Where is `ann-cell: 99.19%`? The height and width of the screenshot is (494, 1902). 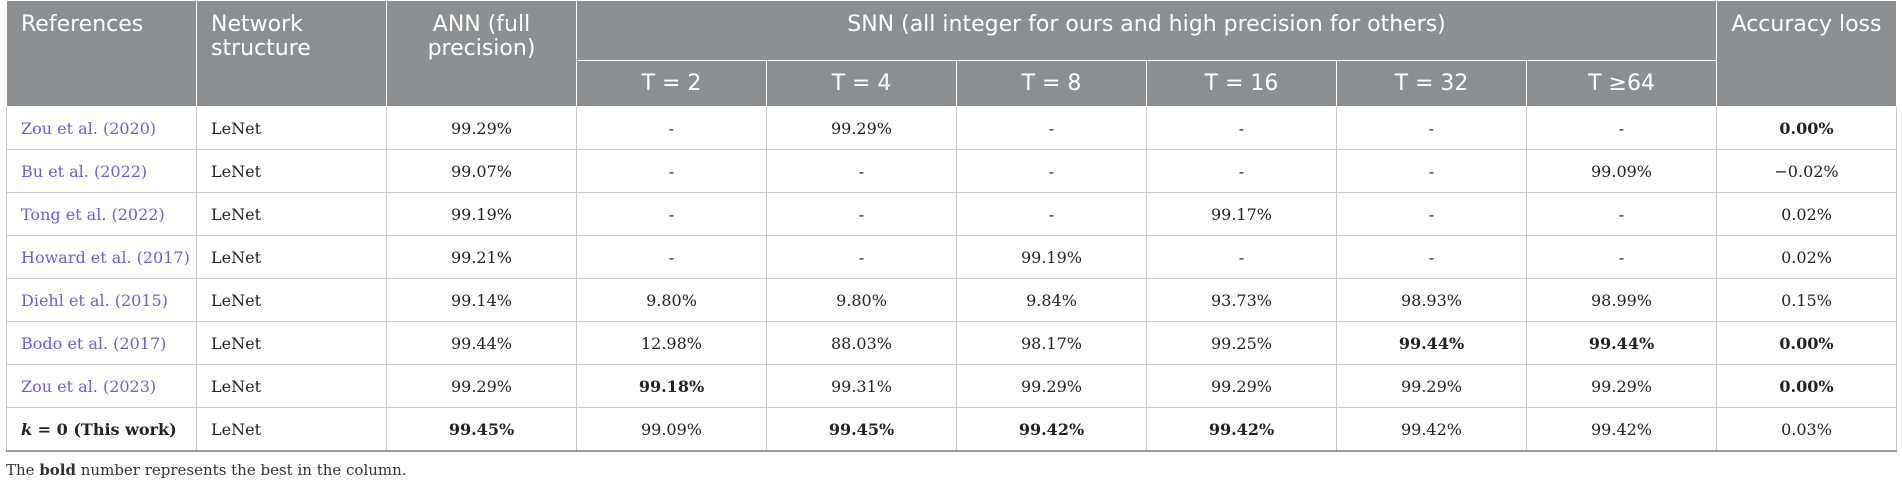
ann-cell: 99.19% is located at coordinates (481, 214).